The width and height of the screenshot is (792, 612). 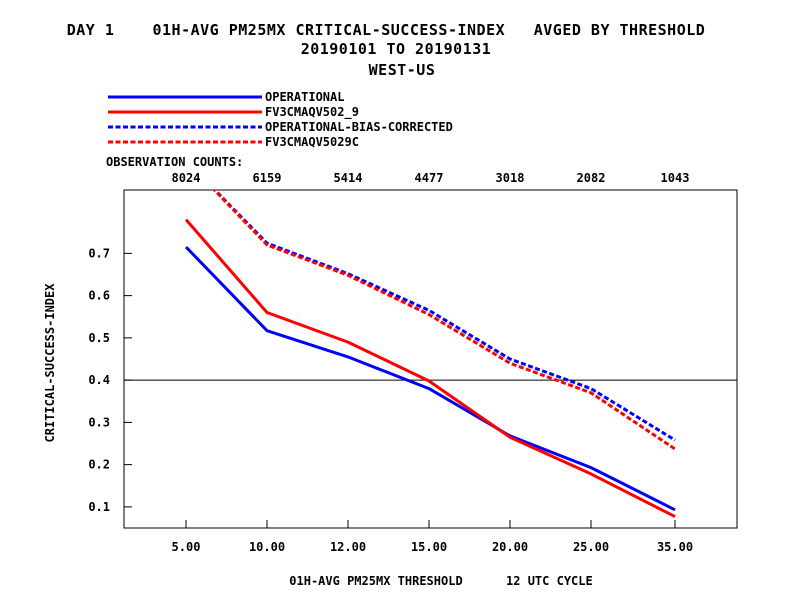 What do you see at coordinates (99, 380) in the screenshot?
I see `y-tick-label: 0.4` at bounding box center [99, 380].